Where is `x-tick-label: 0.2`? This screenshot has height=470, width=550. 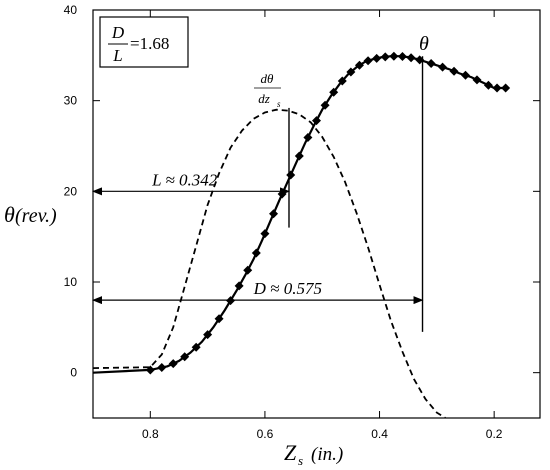
x-tick-label: 0.2 is located at coordinates (494, 434).